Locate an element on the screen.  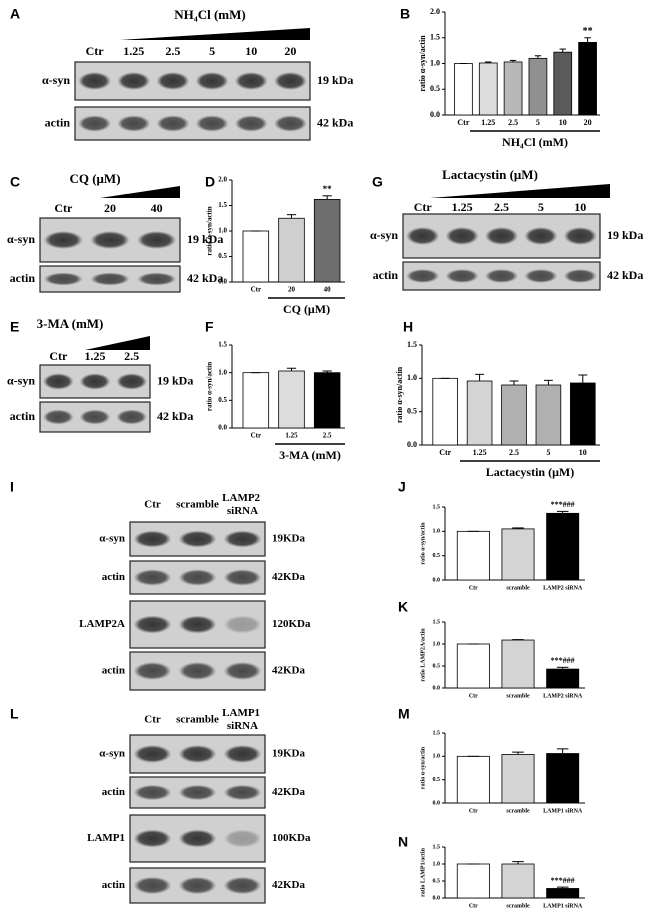
protein-label: LAMP2A is located at coordinates (102, 624).